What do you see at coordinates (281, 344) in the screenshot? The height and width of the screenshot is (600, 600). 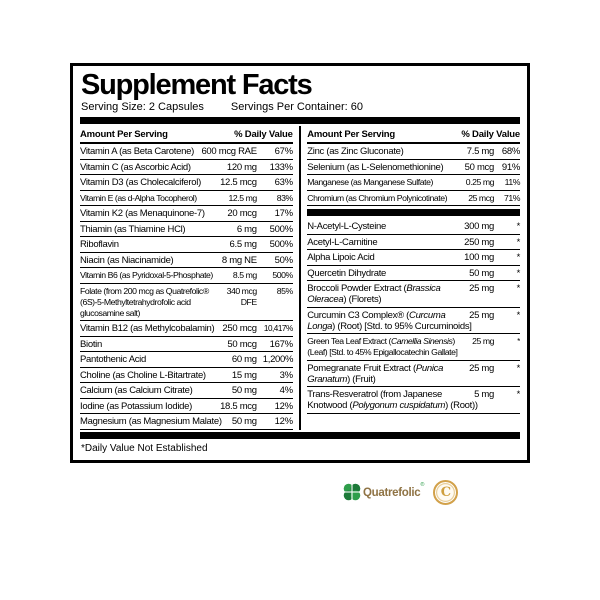 I see `nutrient-daily-value: 167%` at bounding box center [281, 344].